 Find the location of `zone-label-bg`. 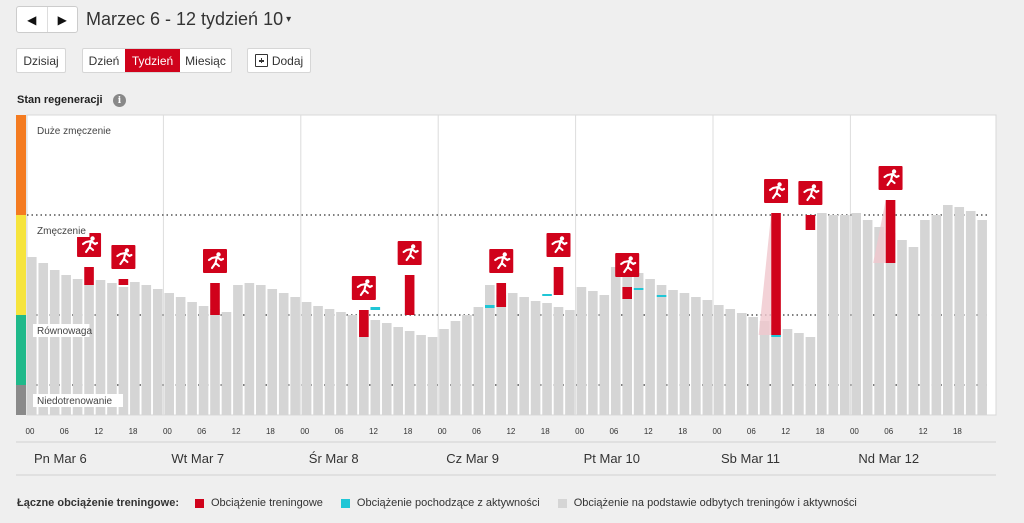

zone-label-bg is located at coordinates (75, 130).